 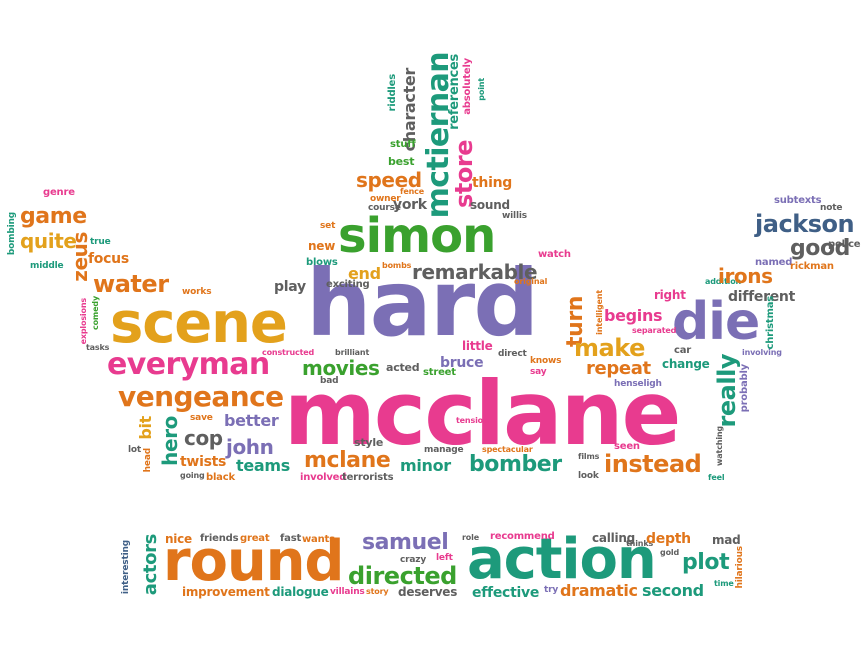 What do you see at coordinates (188, 364) in the screenshot?
I see `word-everyman: everyman` at bounding box center [188, 364].